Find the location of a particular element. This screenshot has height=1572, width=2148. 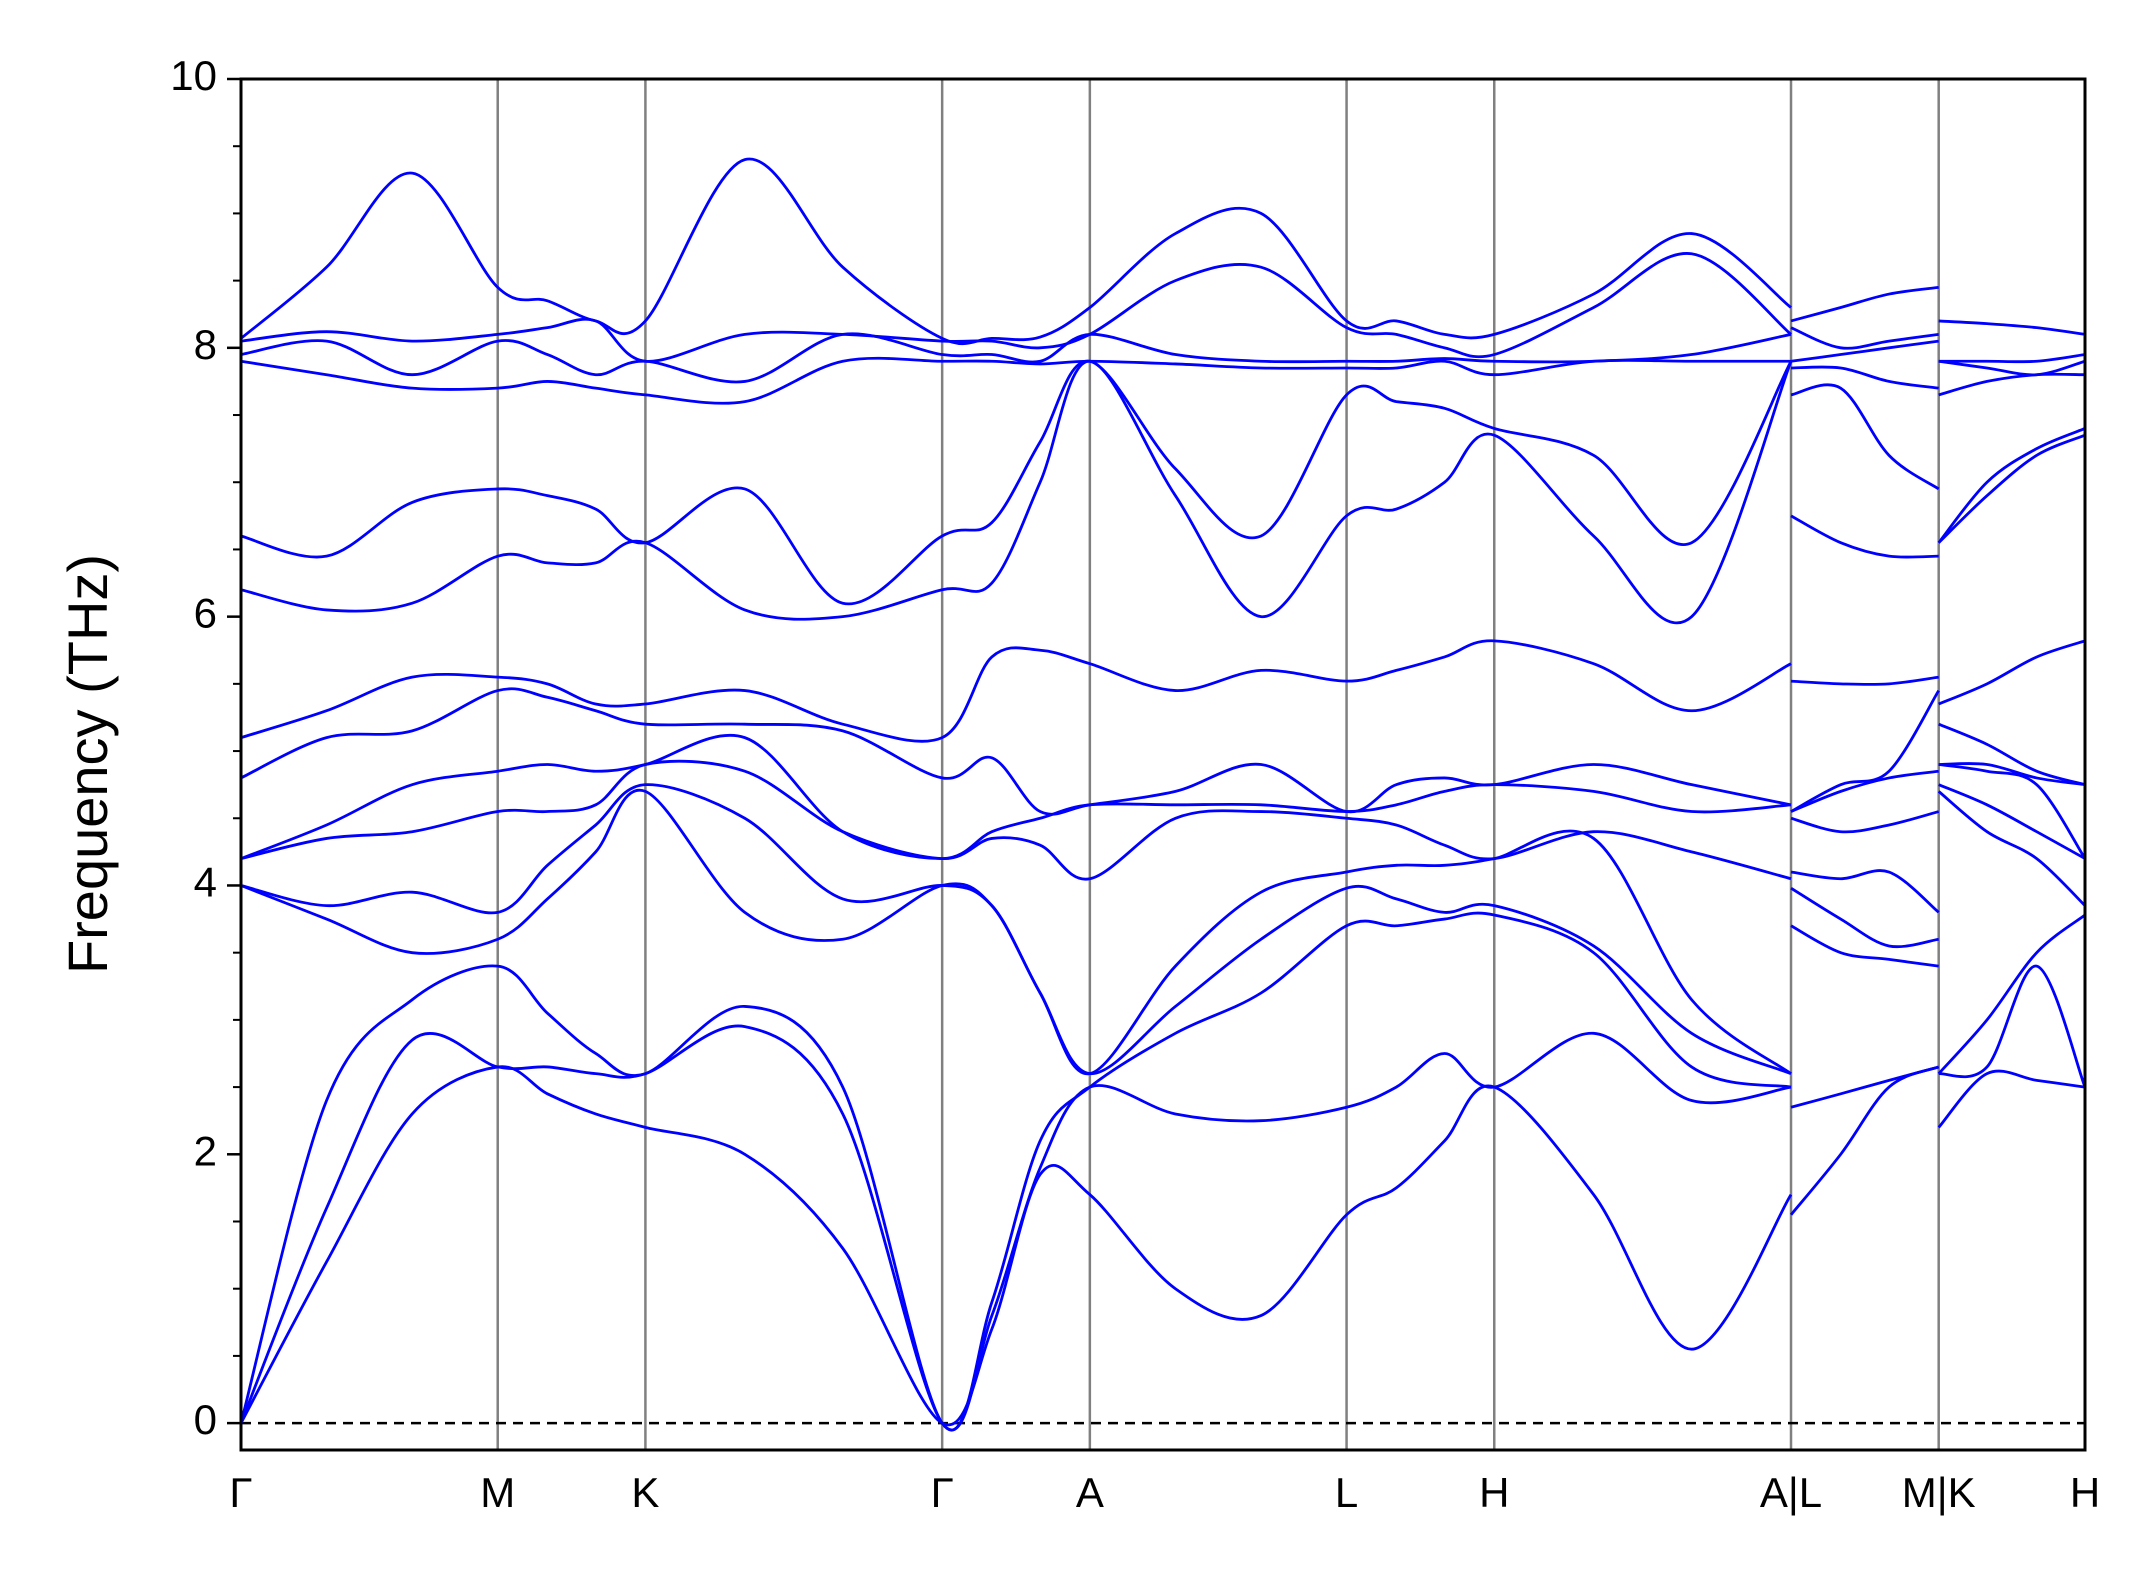

x-tick-label: L is located at coordinates (1346, 1492).